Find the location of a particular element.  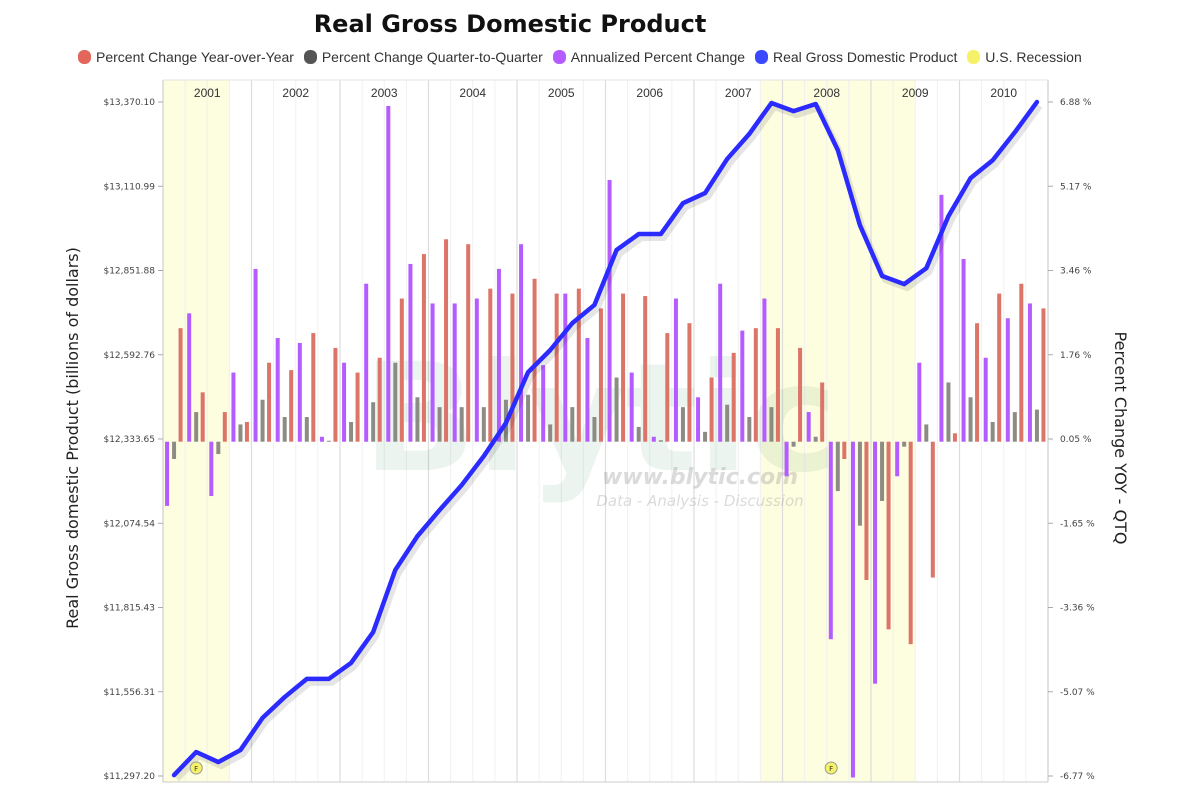

legend-item-recession: U.S. Recession is located at coordinates (1024, 57).